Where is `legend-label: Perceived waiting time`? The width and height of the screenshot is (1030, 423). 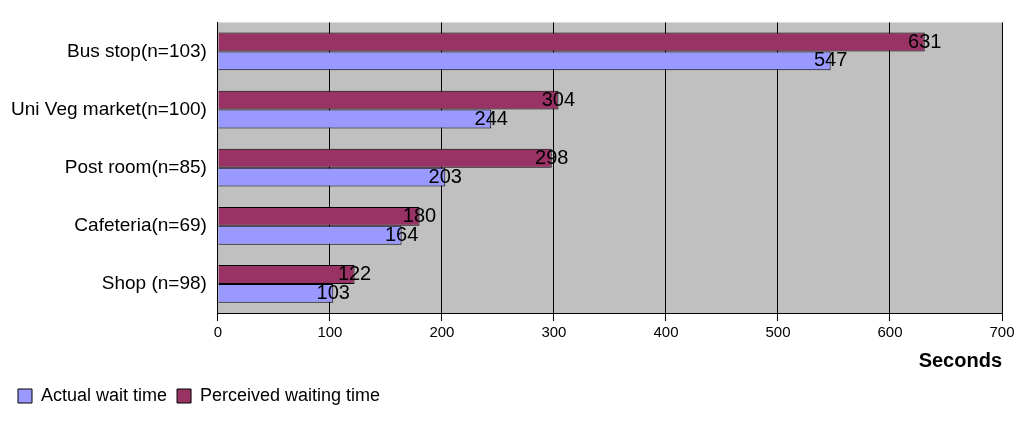
legend-label: Perceived waiting time is located at coordinates (290, 394).